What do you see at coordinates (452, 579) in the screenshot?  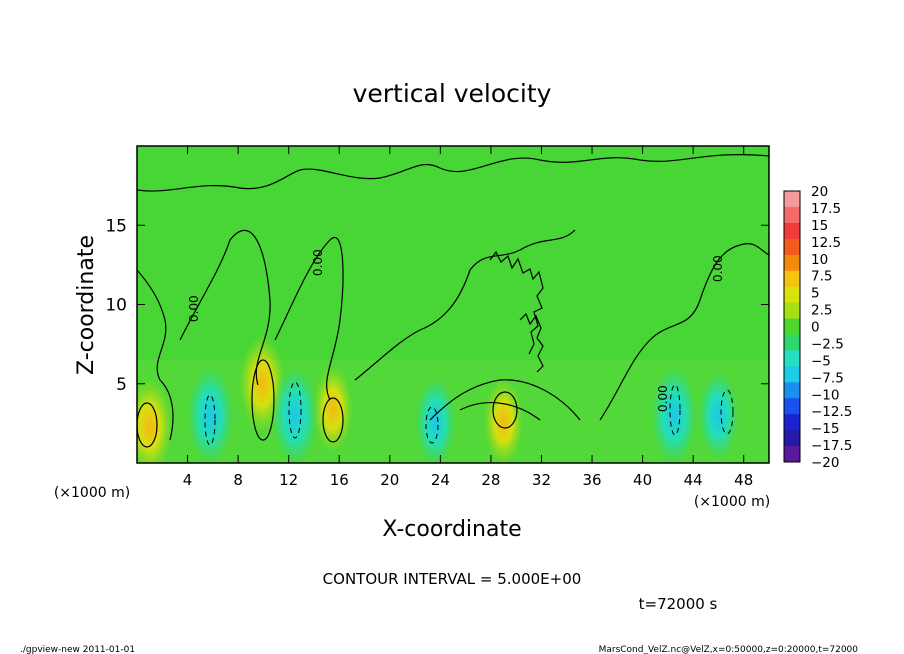 I see `contour-interval: CONTOUR INTERVAL = 5.000E+00` at bounding box center [452, 579].